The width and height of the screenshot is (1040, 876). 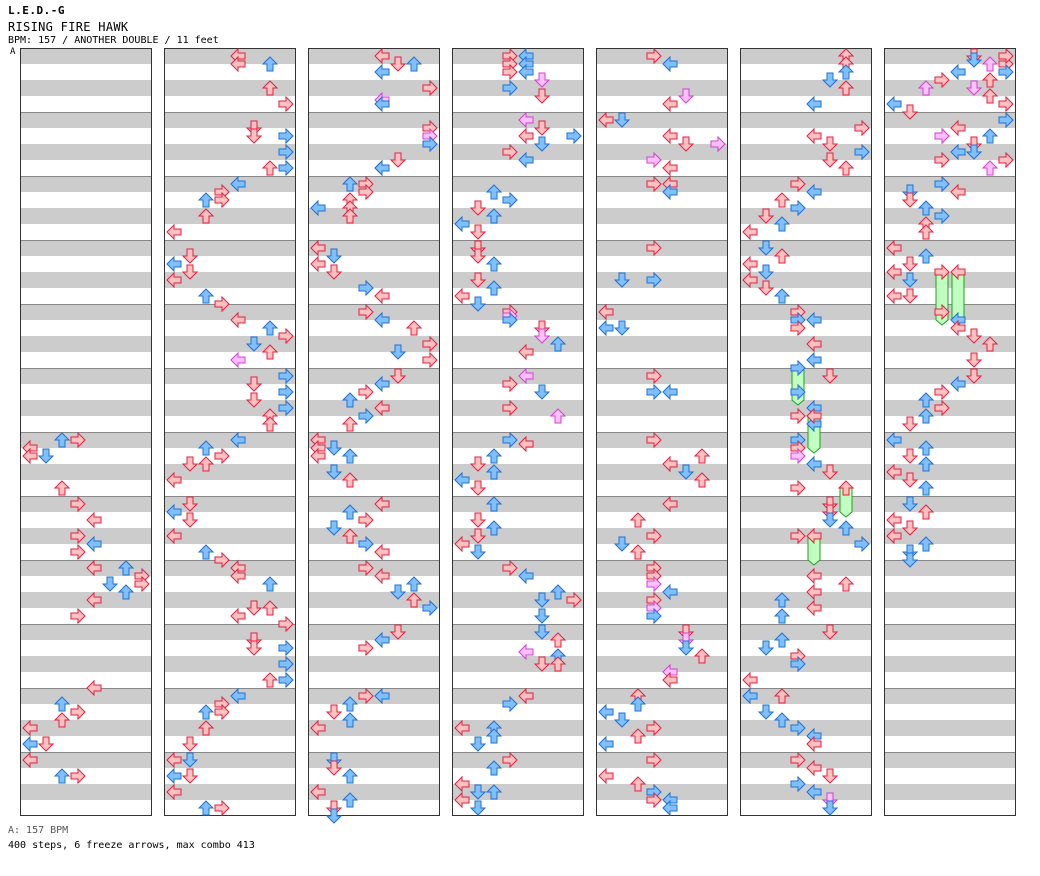 I want to click on section-marker: A, so click(x=13, y=52).